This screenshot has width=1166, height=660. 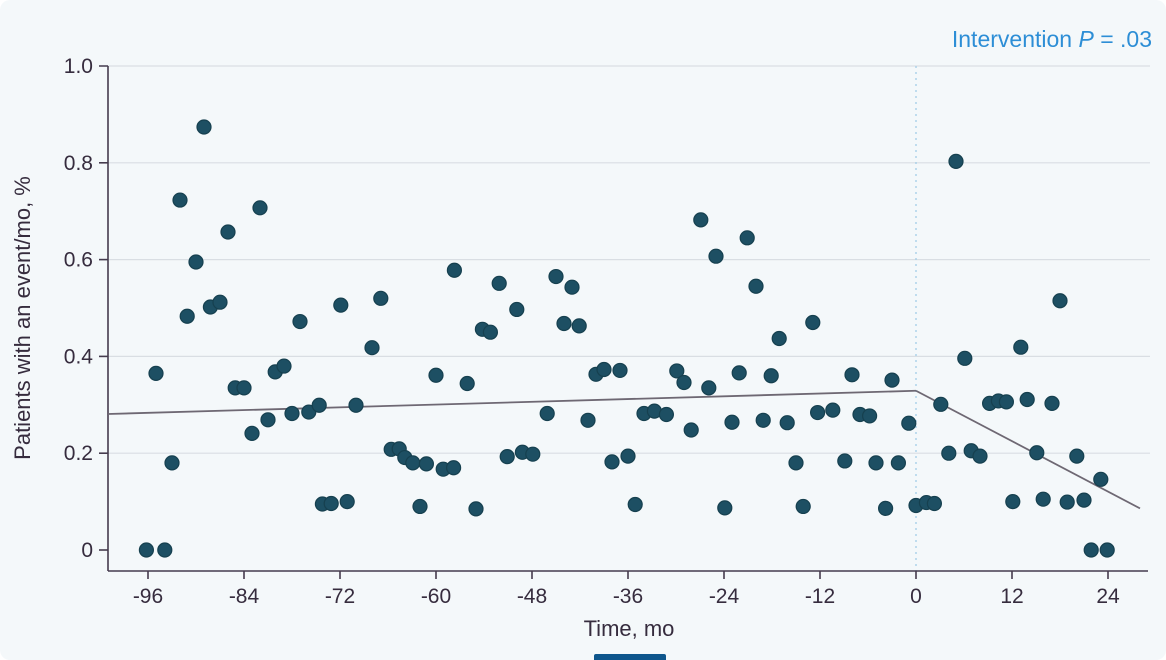 I want to click on annotation-p-symbol: P, so click(x=1086, y=39).